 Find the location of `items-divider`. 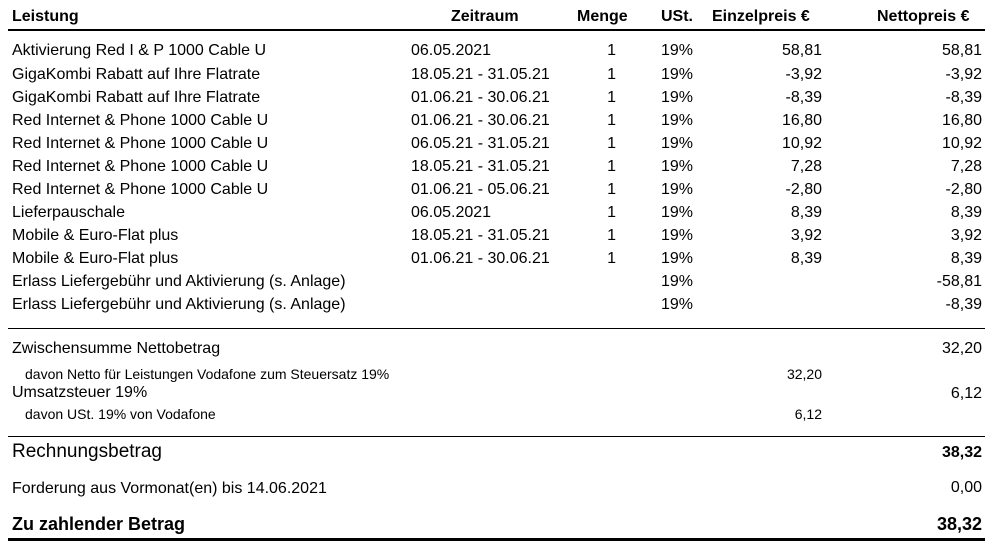

items-divider is located at coordinates (496, 328).